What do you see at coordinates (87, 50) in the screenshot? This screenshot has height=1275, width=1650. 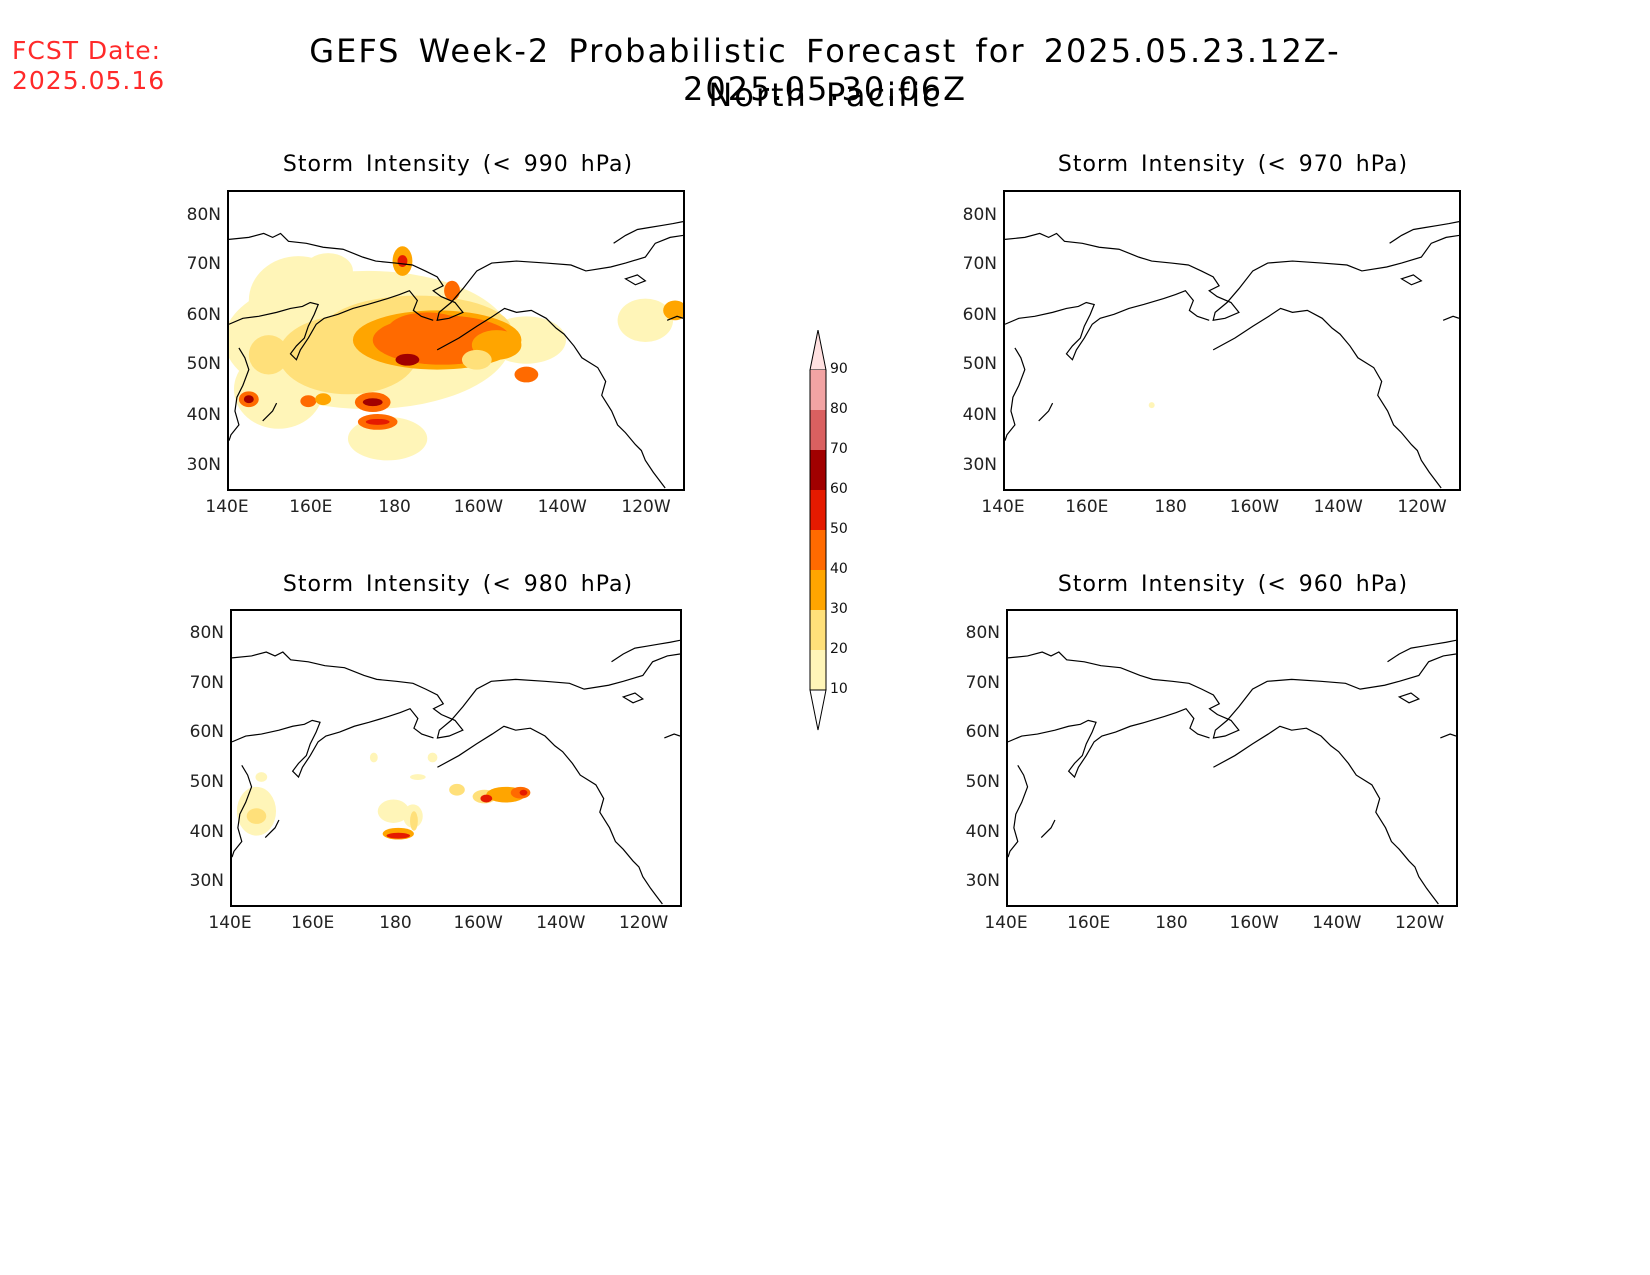 I see `fcst-date-label: FCST Date:` at bounding box center [87, 50].